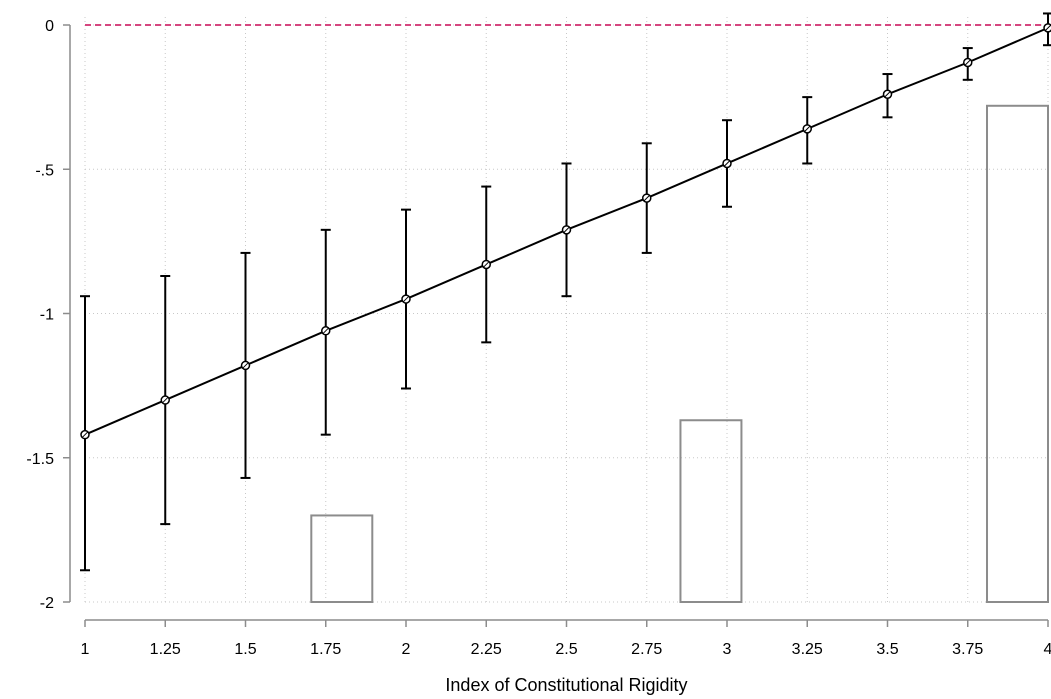 The height and width of the screenshot is (699, 1051). Describe the element at coordinates (47, 603) in the screenshot. I see `y-tick-label: -2` at that location.